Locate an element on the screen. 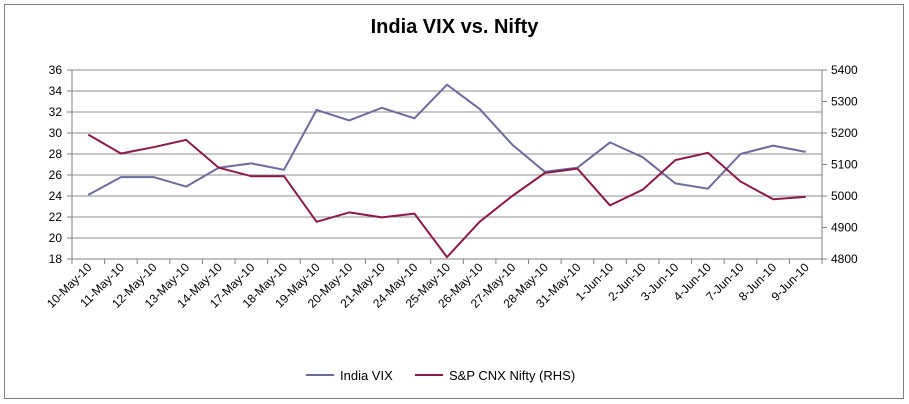 This screenshot has height=404, width=909. legend-label: India VIX is located at coordinates (366, 375).